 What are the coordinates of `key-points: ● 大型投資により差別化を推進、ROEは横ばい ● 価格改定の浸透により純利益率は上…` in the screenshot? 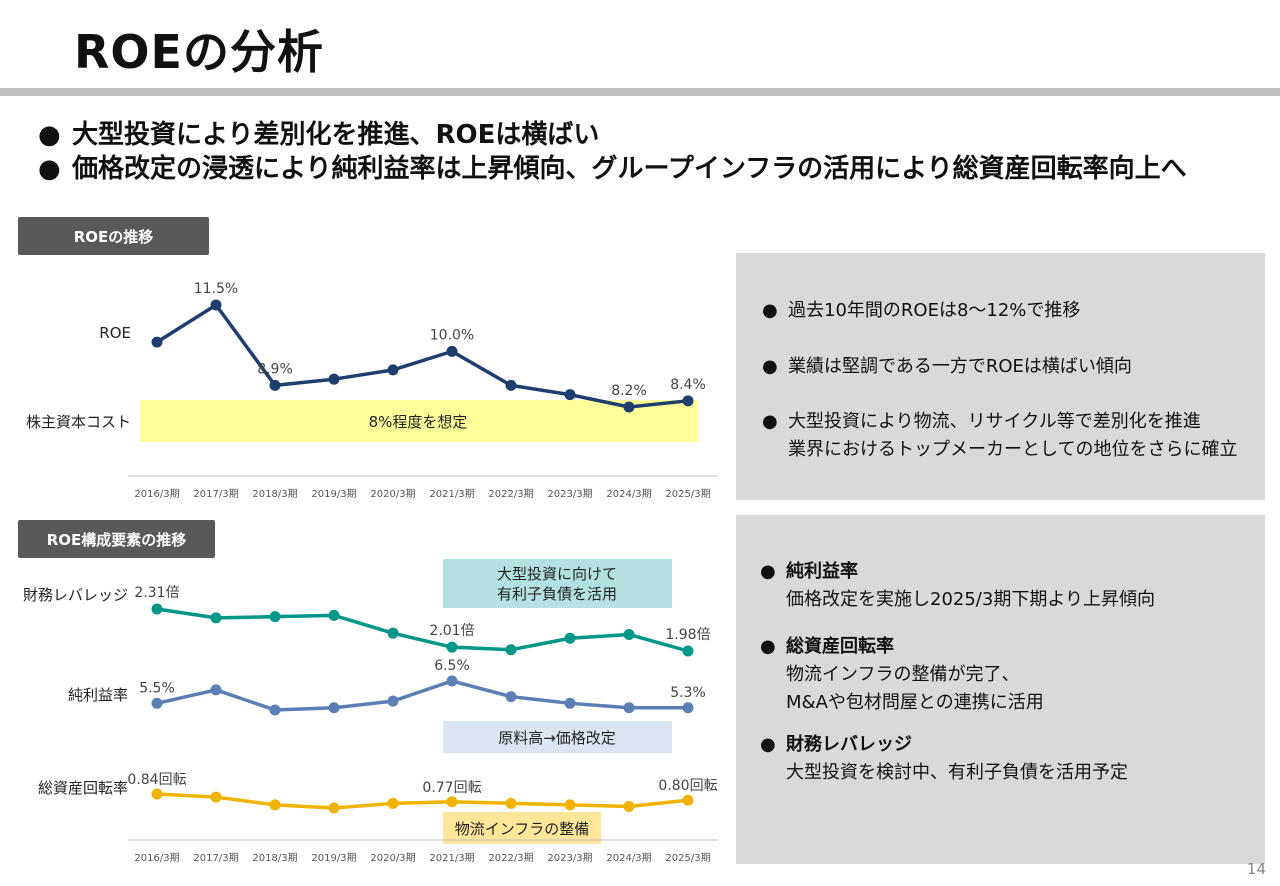 It's located at (612, 152).